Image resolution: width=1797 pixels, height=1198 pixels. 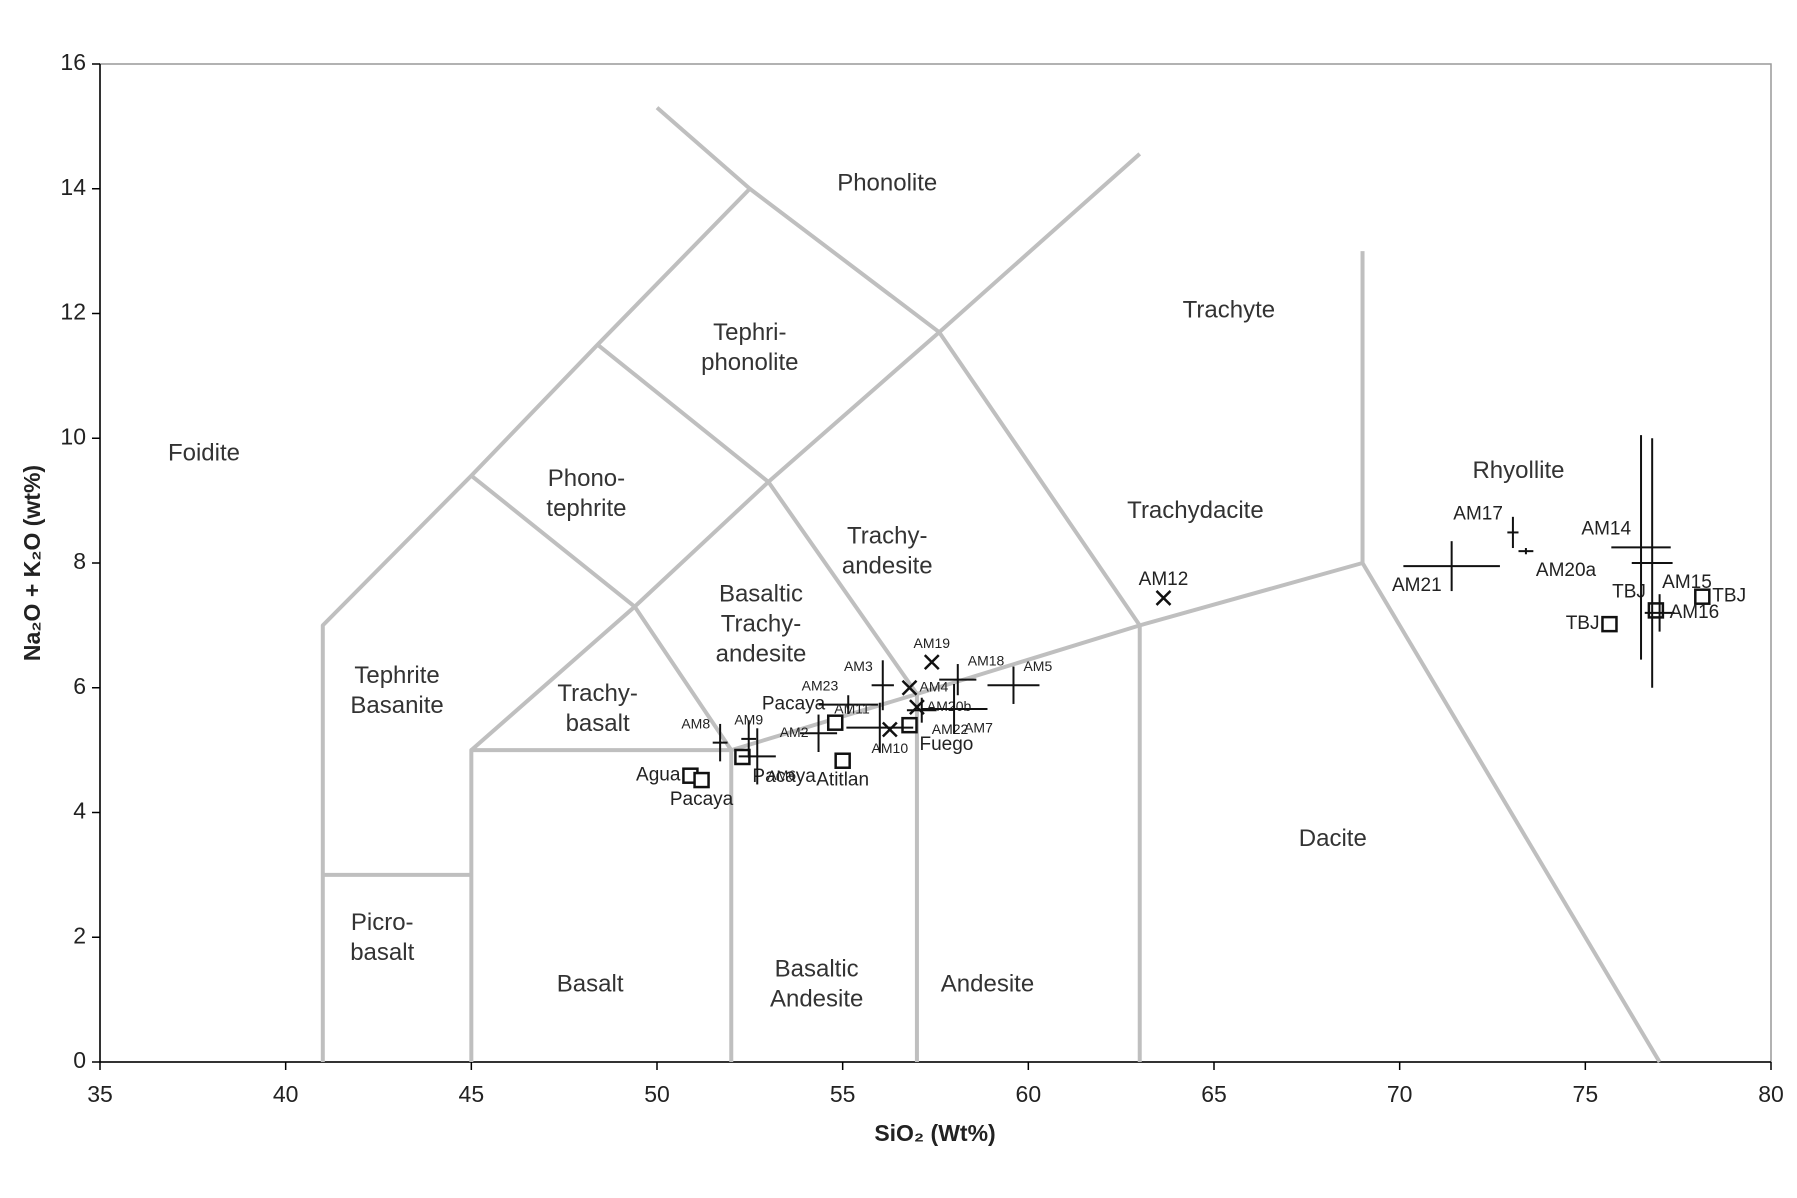 I want to click on field-label-line: Dacite, so click(x=1333, y=838).